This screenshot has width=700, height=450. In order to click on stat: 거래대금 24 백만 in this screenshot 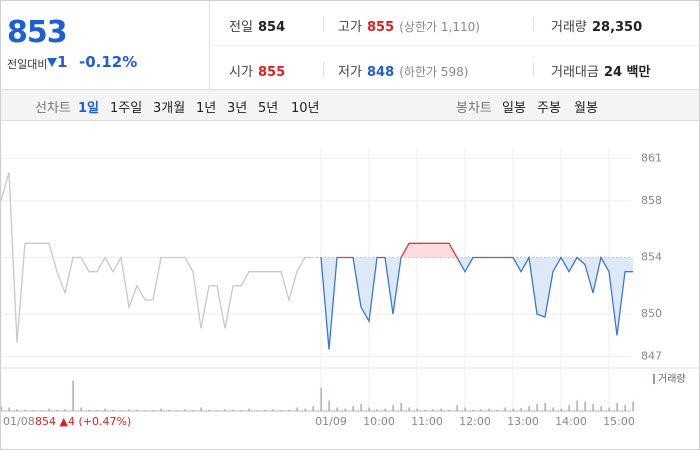, I will do `click(600, 70)`.